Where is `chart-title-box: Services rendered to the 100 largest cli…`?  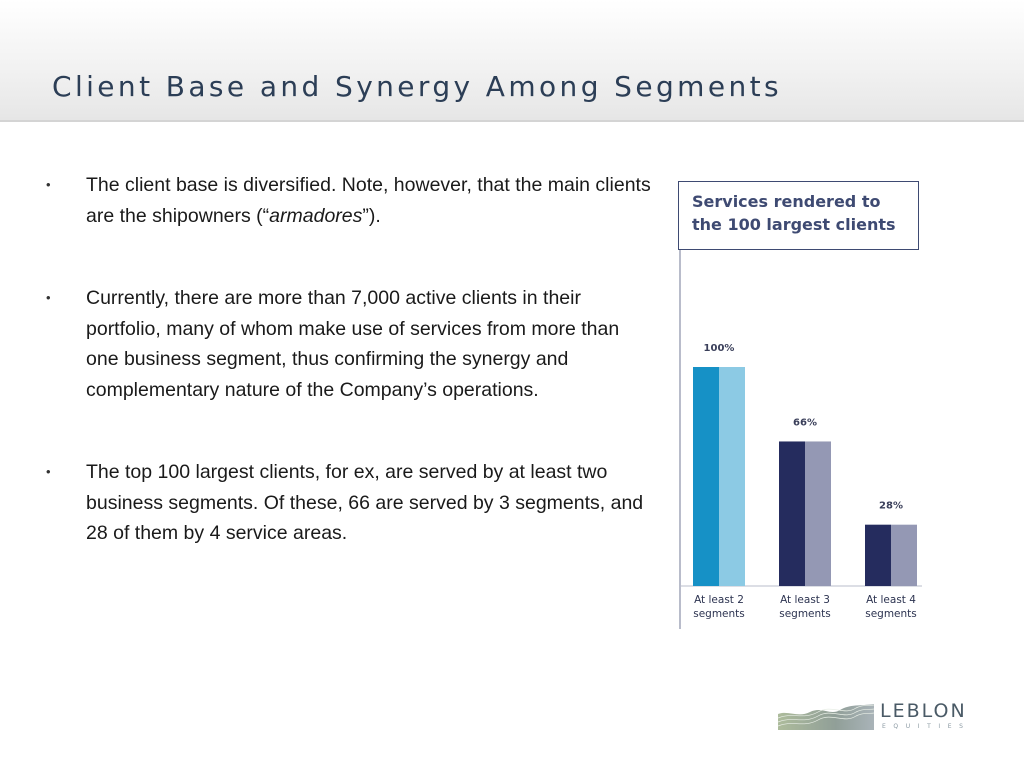 chart-title-box: Services rendered to the 100 largest cli… is located at coordinates (798, 215).